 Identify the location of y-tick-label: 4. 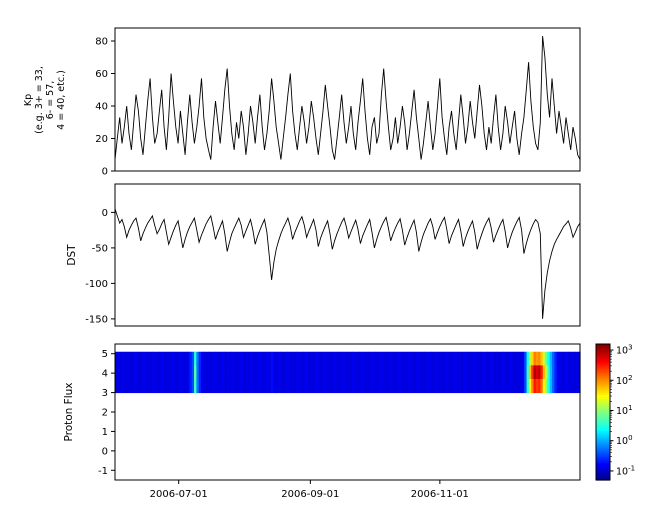
(105, 374).